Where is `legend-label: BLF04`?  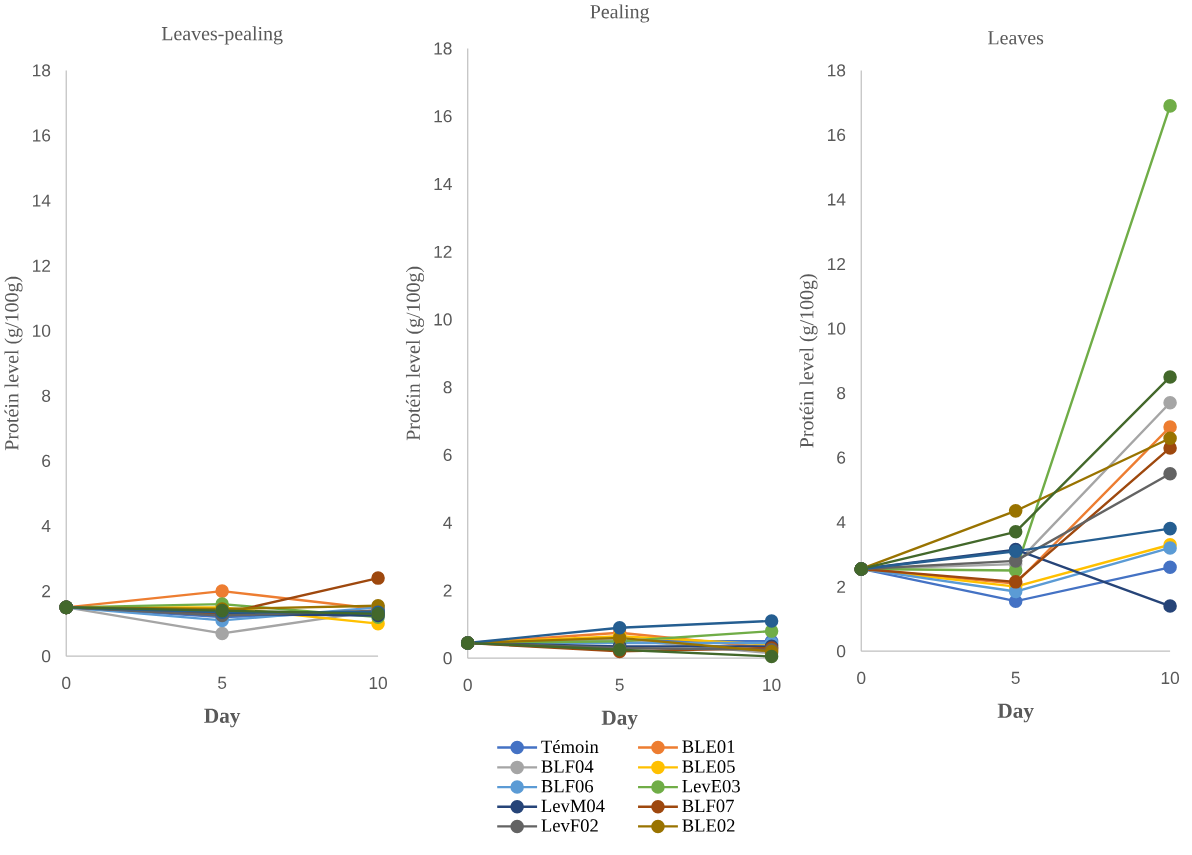 legend-label: BLF04 is located at coordinates (567, 766).